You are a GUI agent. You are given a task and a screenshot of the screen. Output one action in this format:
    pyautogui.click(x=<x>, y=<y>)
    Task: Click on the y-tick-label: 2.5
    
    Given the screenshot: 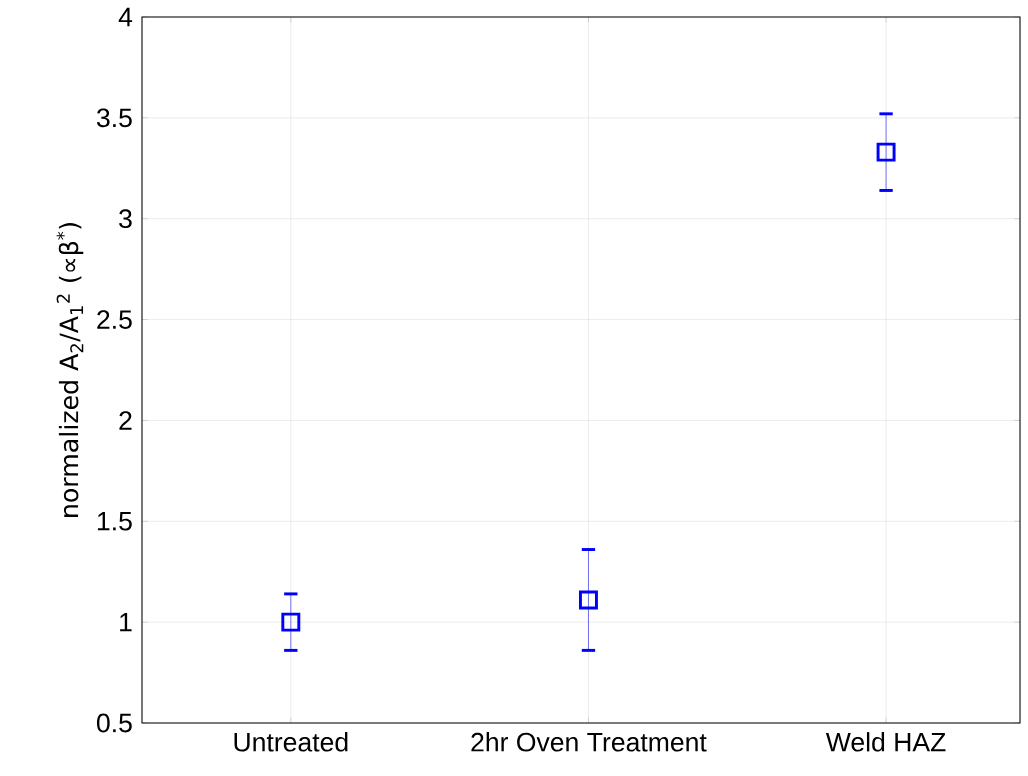 What is the action you would take?
    pyautogui.click(x=114, y=319)
    